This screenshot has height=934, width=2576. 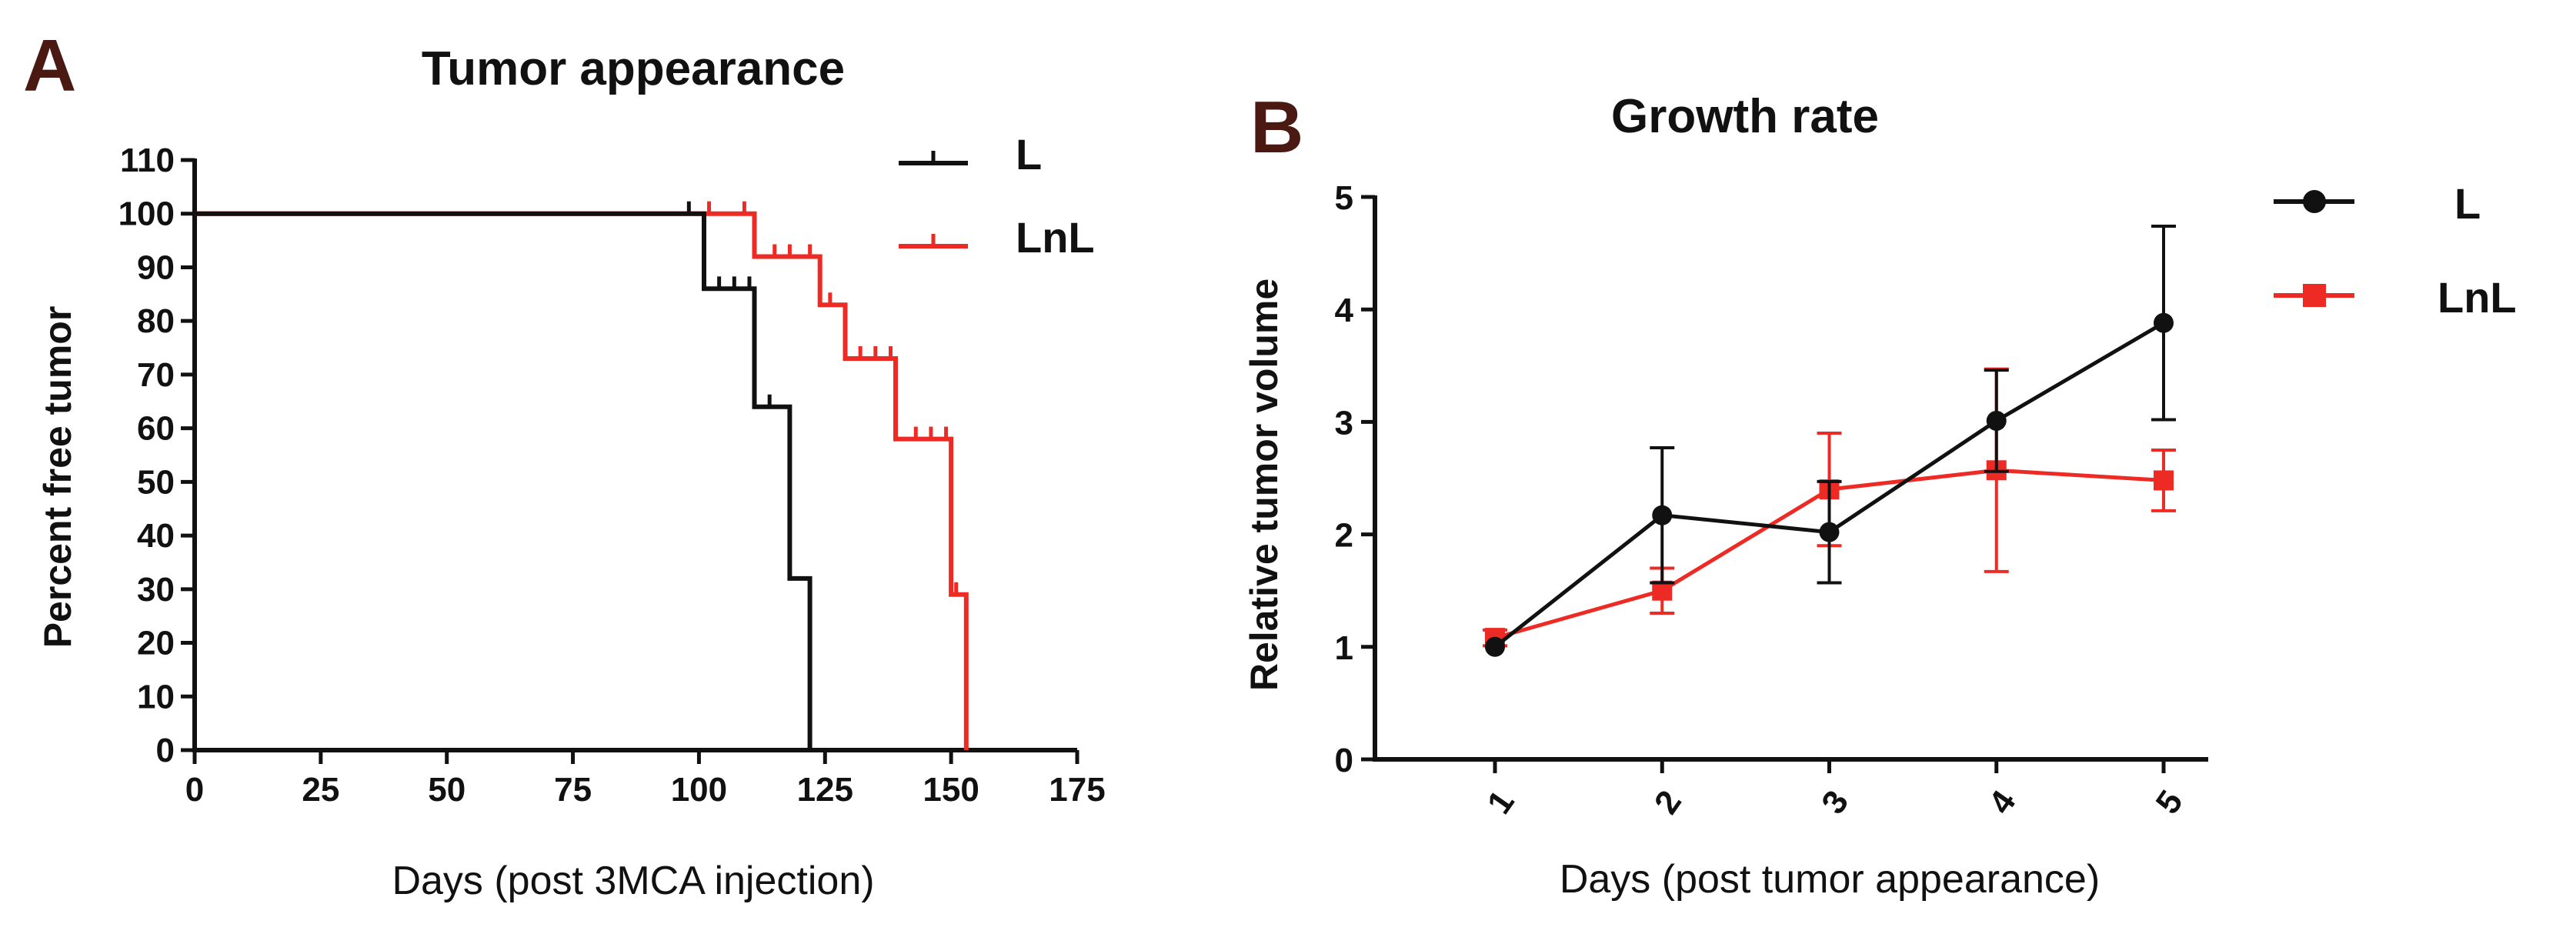 I want to click on panel-b-xtick-label: 4, so click(x=2002, y=802).